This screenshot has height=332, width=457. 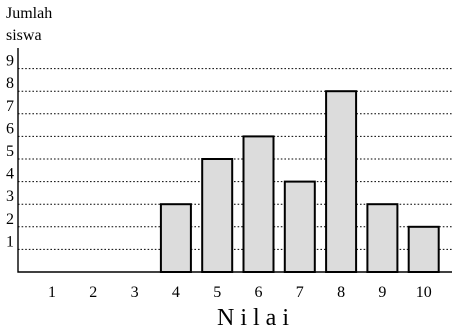 What do you see at coordinates (29, 13) in the screenshot?
I see `y-axis-label-line-1: Jumlah` at bounding box center [29, 13].